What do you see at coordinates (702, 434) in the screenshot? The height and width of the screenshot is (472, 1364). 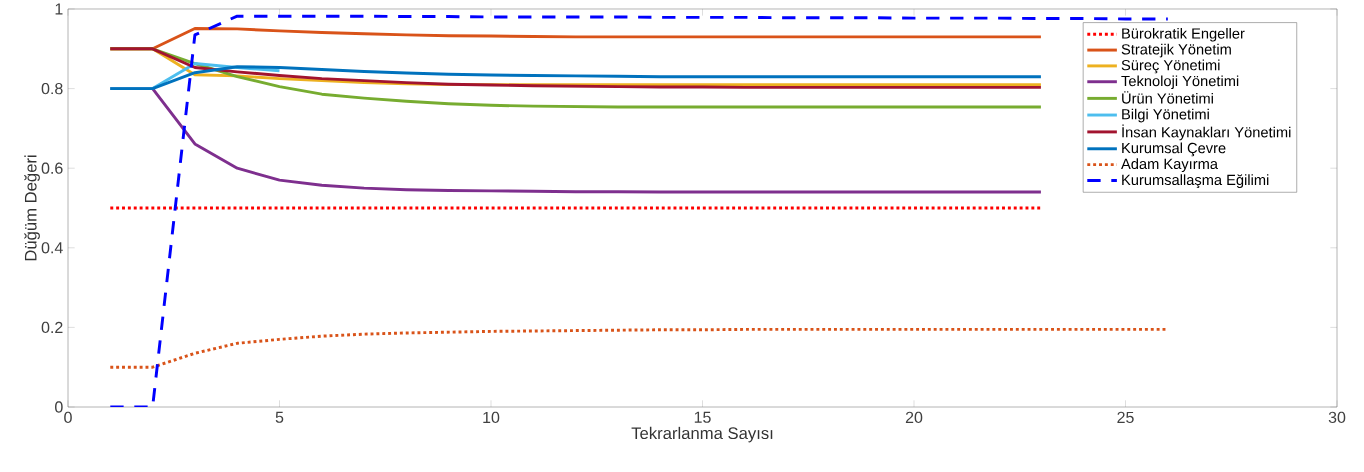 I see `x-axis-title: Tekrarlanma Sayısı` at bounding box center [702, 434].